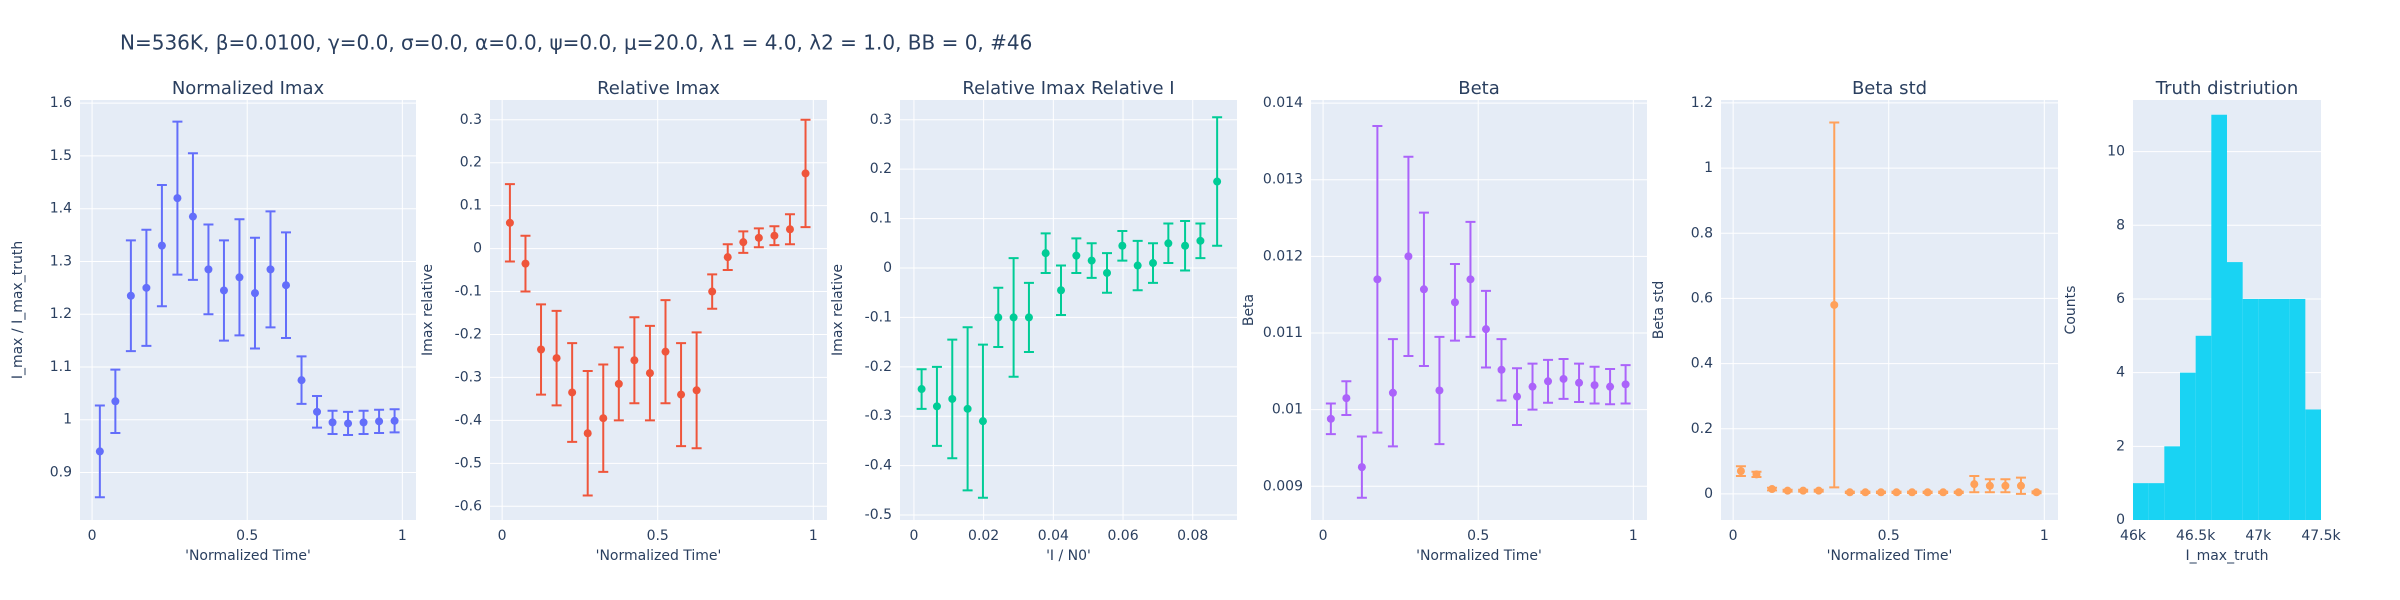 This screenshot has height=600, width=2400. What do you see at coordinates (2120, 520) in the screenshot?
I see `y-tick-label: 0` at bounding box center [2120, 520].